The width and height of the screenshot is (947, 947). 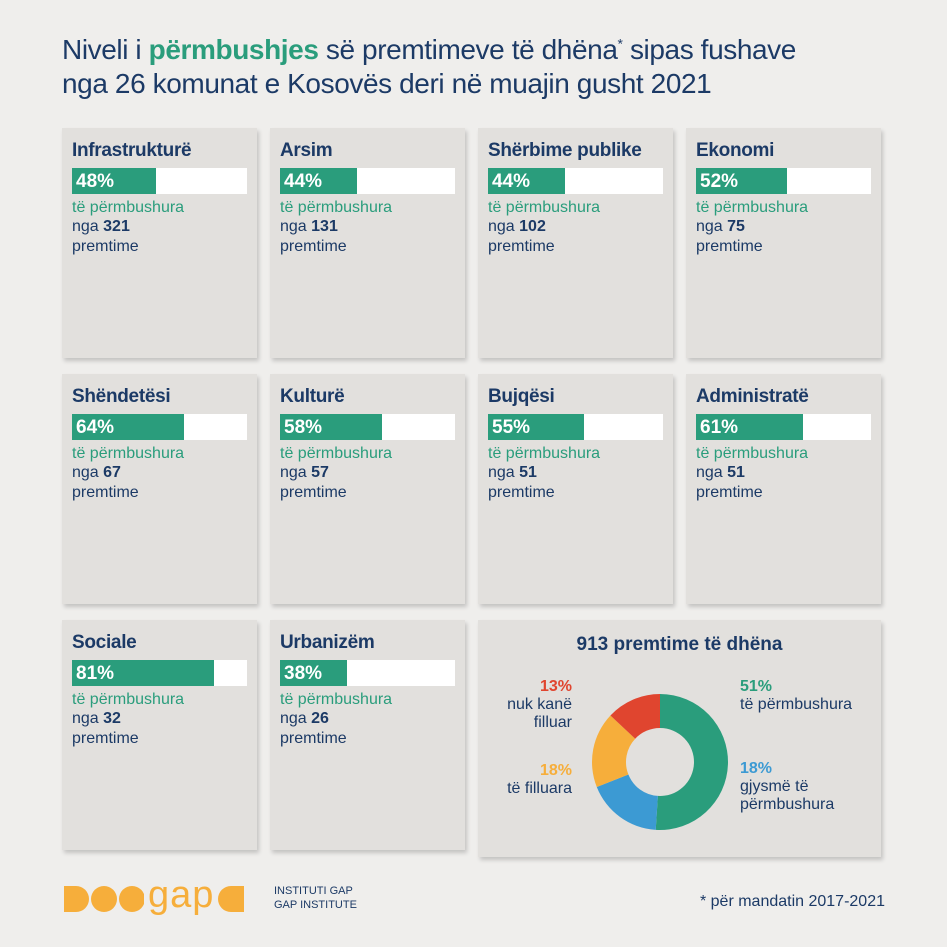 I want to click on count-line: nga 51, so click(x=512, y=473).